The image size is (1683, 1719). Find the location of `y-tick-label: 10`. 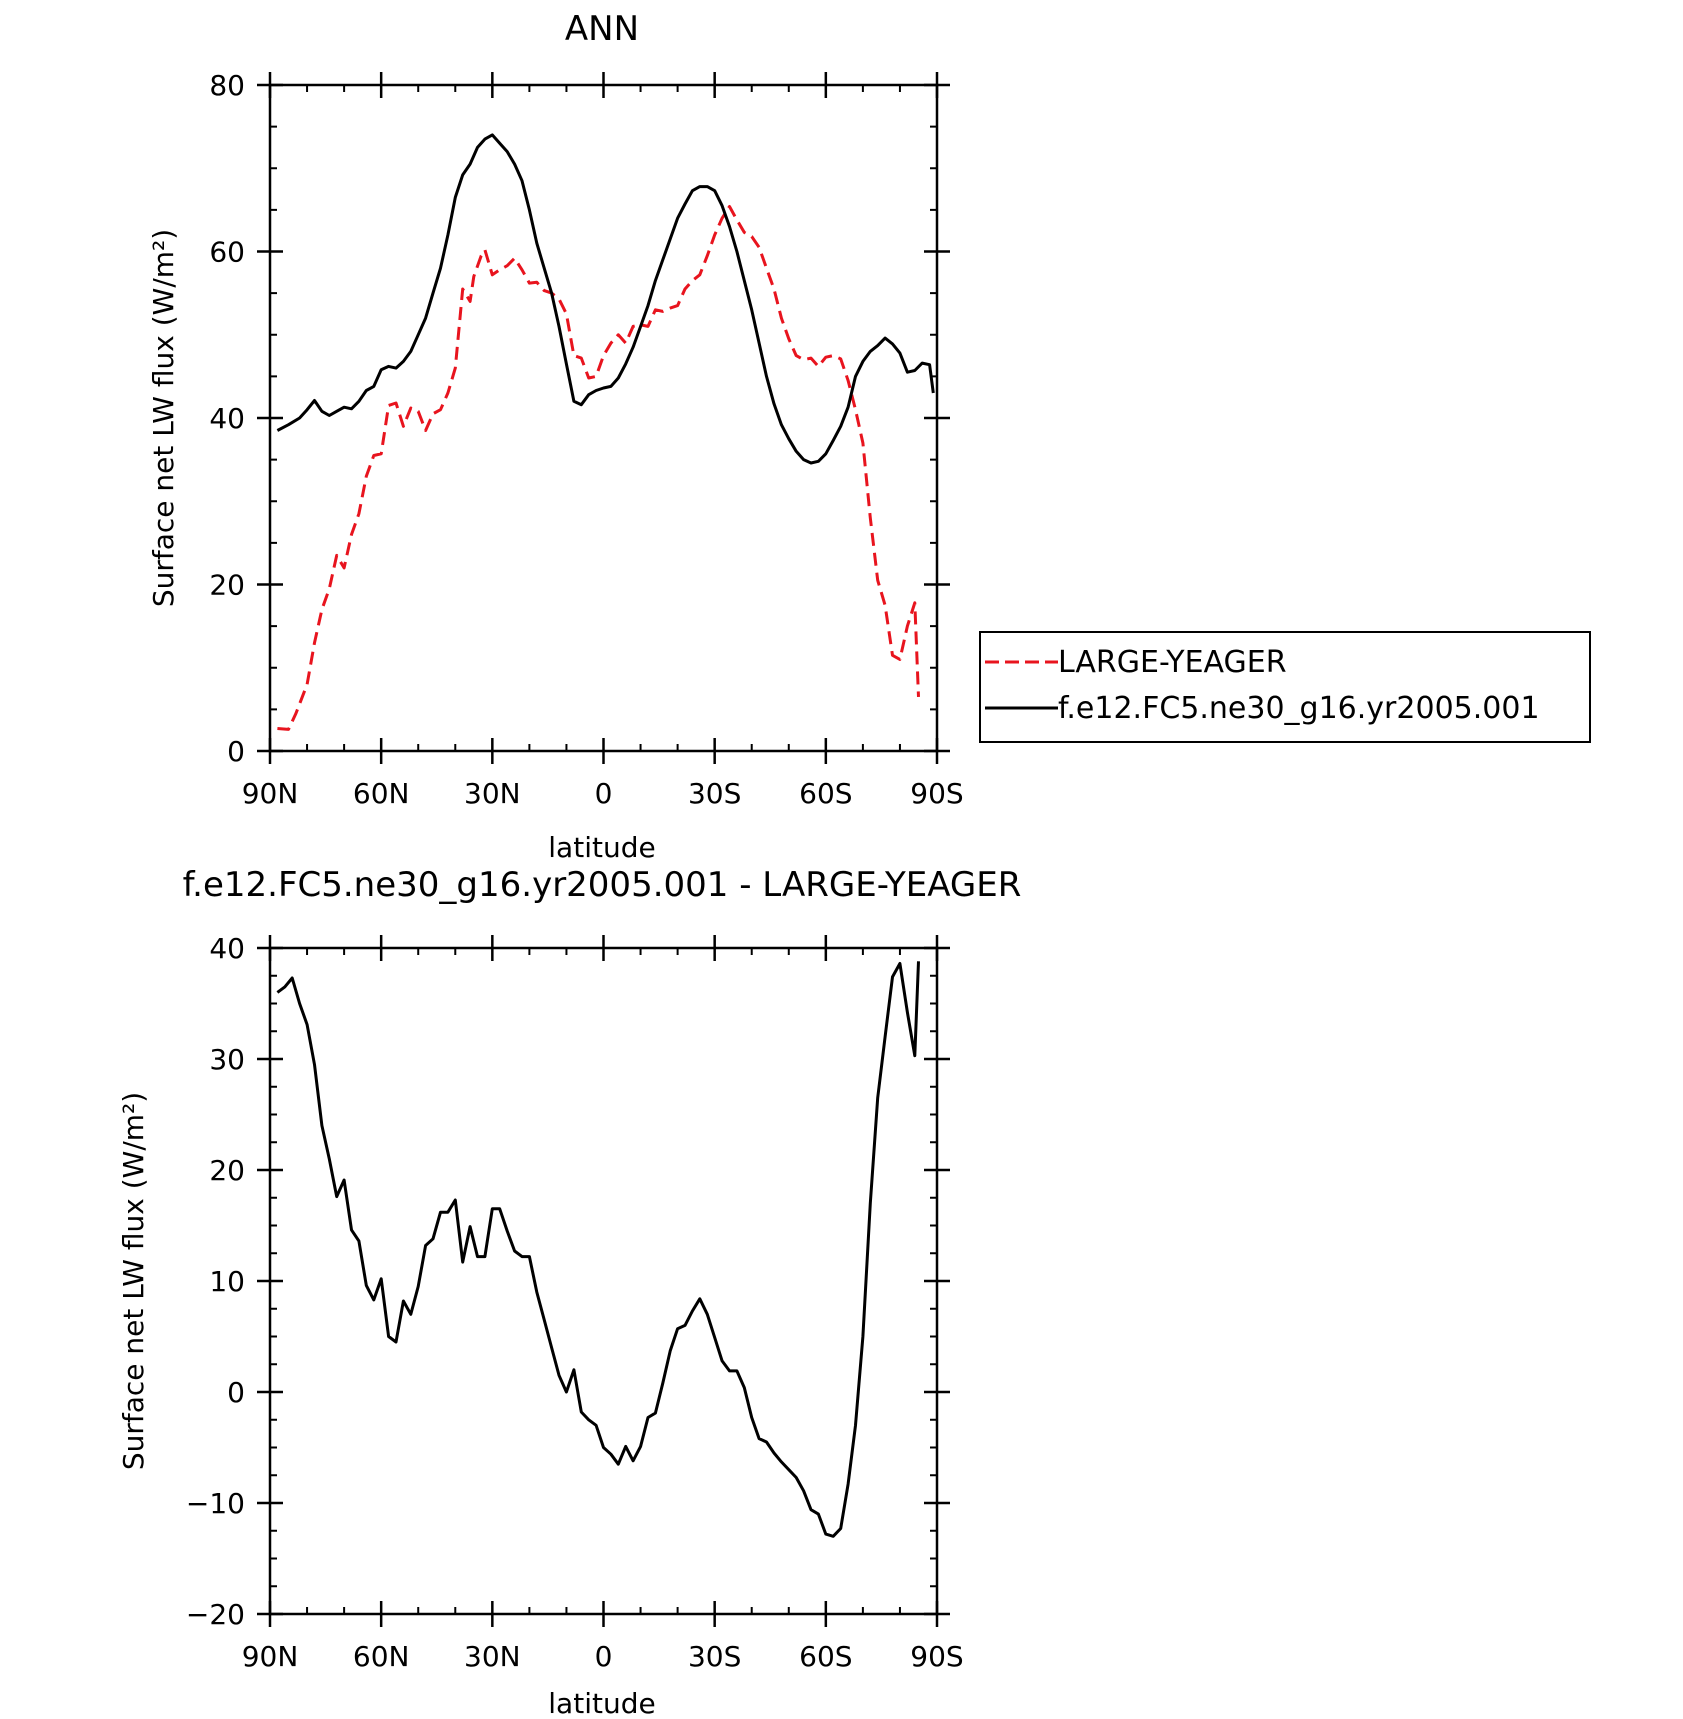

y-tick-label: 10 is located at coordinates (227, 1281).